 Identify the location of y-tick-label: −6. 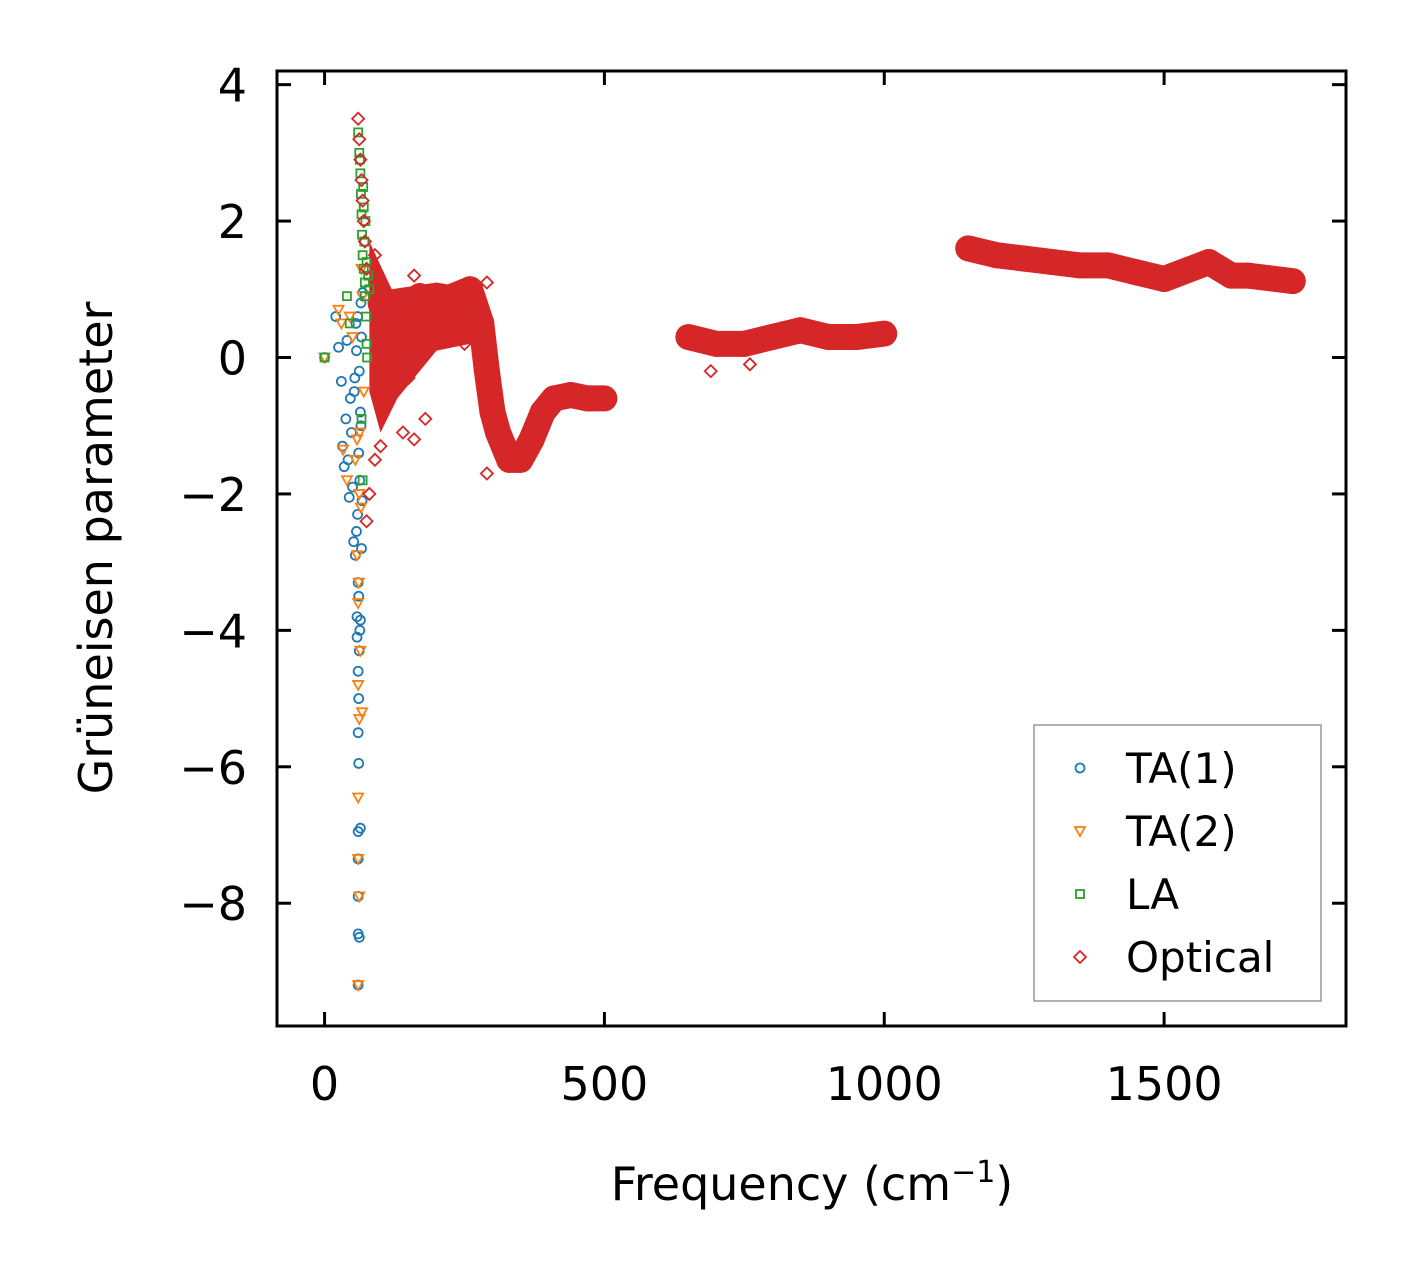
(213, 768).